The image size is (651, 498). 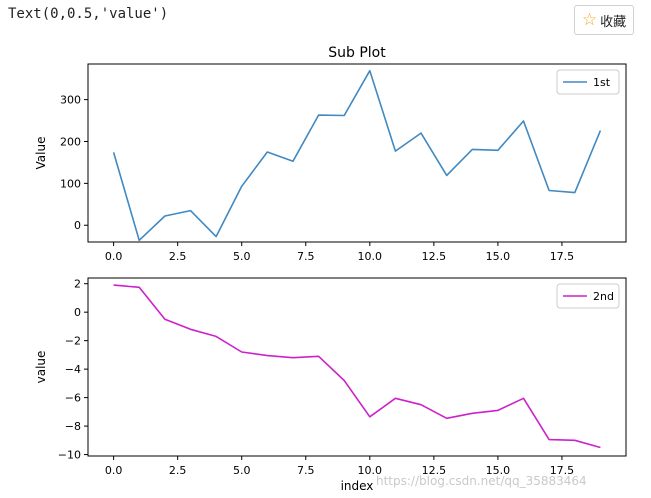 What do you see at coordinates (77, 284) in the screenshot?
I see `y-tick-label: 2` at bounding box center [77, 284].